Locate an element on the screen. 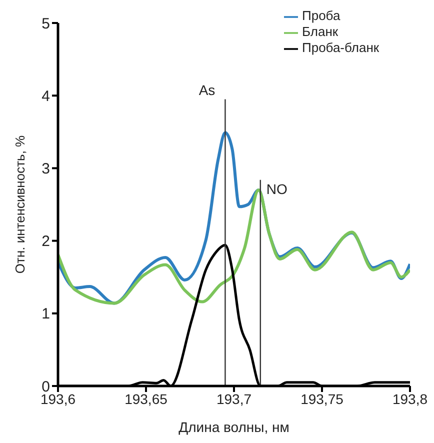  x-tick-label: 193,75 is located at coordinates (322, 398).